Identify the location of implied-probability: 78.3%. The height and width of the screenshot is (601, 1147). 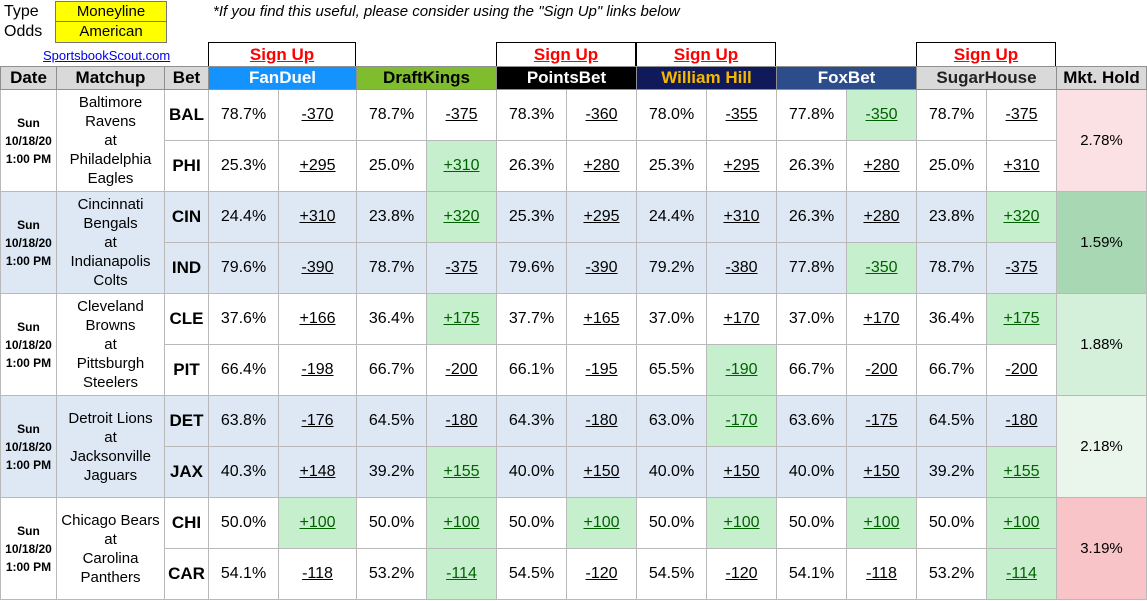
(531, 115).